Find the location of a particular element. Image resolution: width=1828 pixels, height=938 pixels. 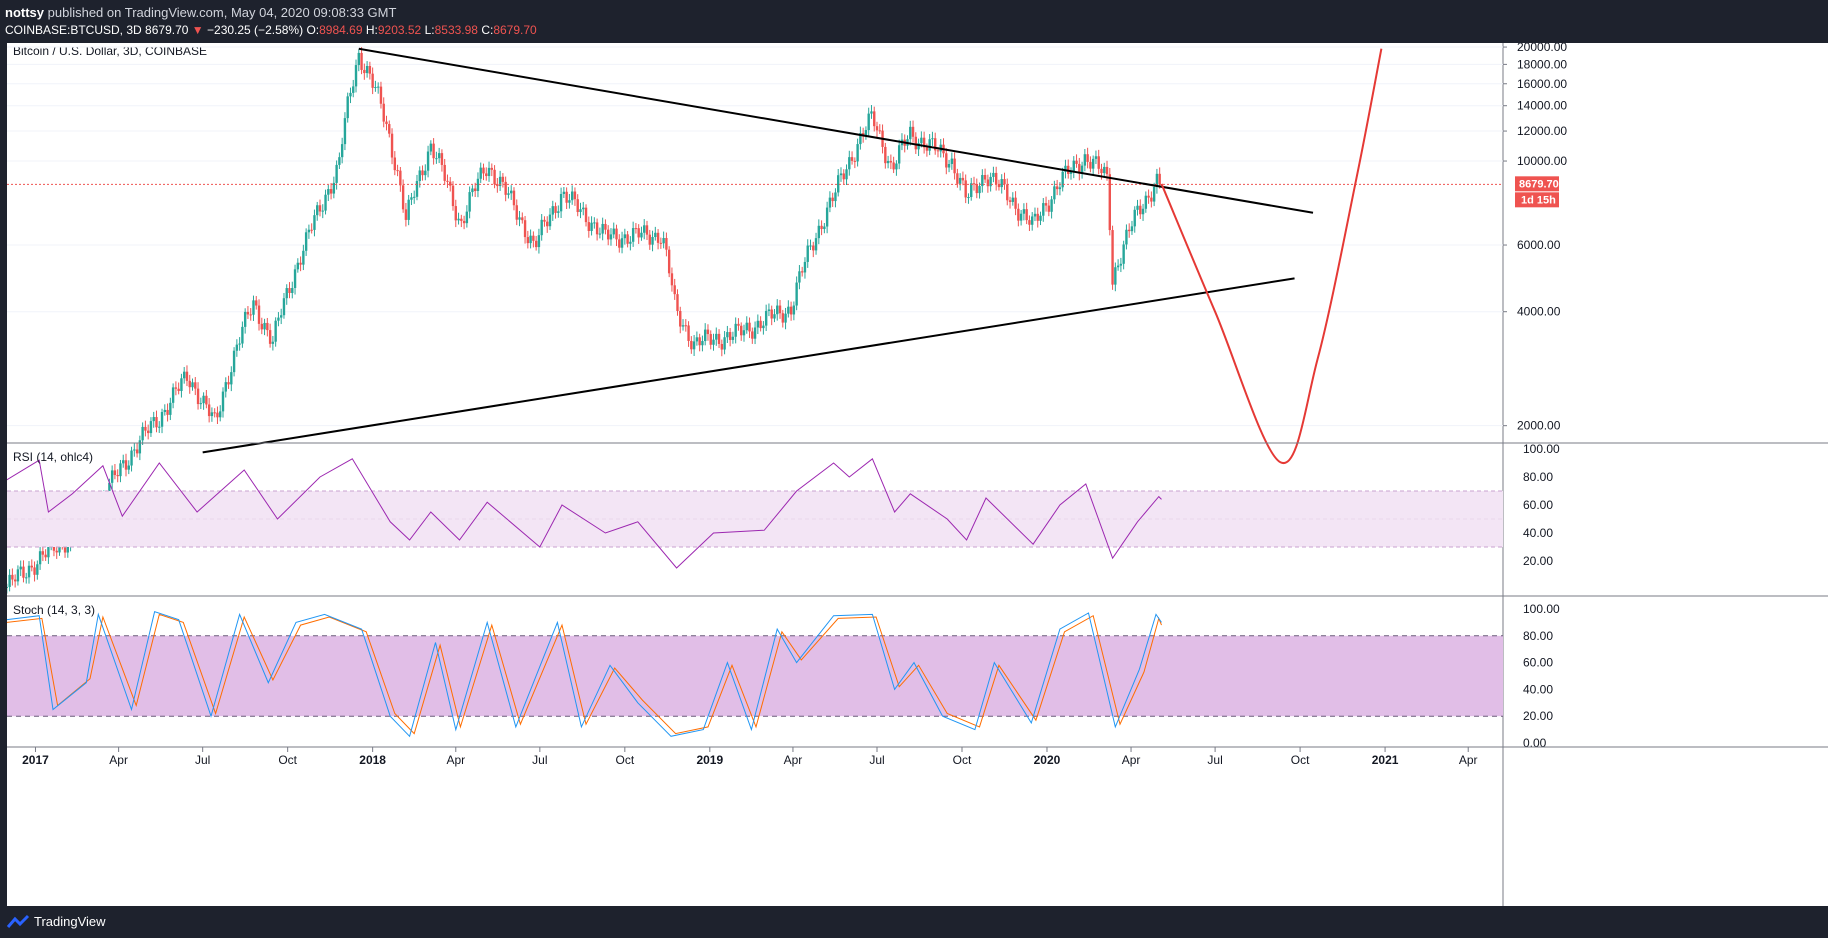

stoch-axis: 100.00 80.00 60.00 40.00 20.00 0.00 is located at coordinates (1541, 676).